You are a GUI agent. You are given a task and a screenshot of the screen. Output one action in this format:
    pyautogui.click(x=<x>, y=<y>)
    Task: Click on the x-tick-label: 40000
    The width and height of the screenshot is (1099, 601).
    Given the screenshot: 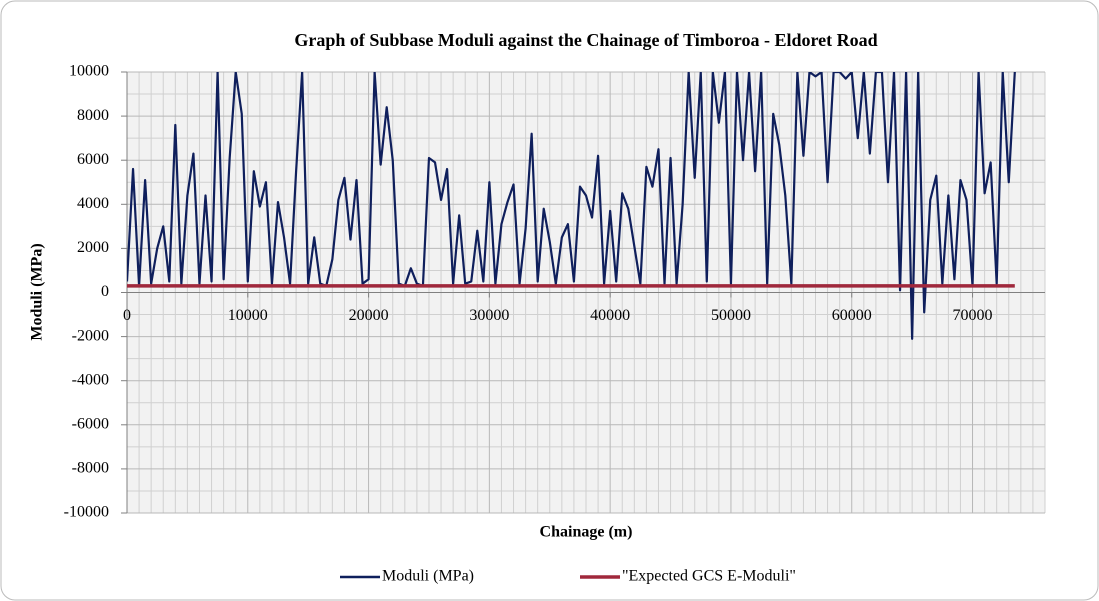 What is the action you would take?
    pyautogui.click(x=610, y=315)
    